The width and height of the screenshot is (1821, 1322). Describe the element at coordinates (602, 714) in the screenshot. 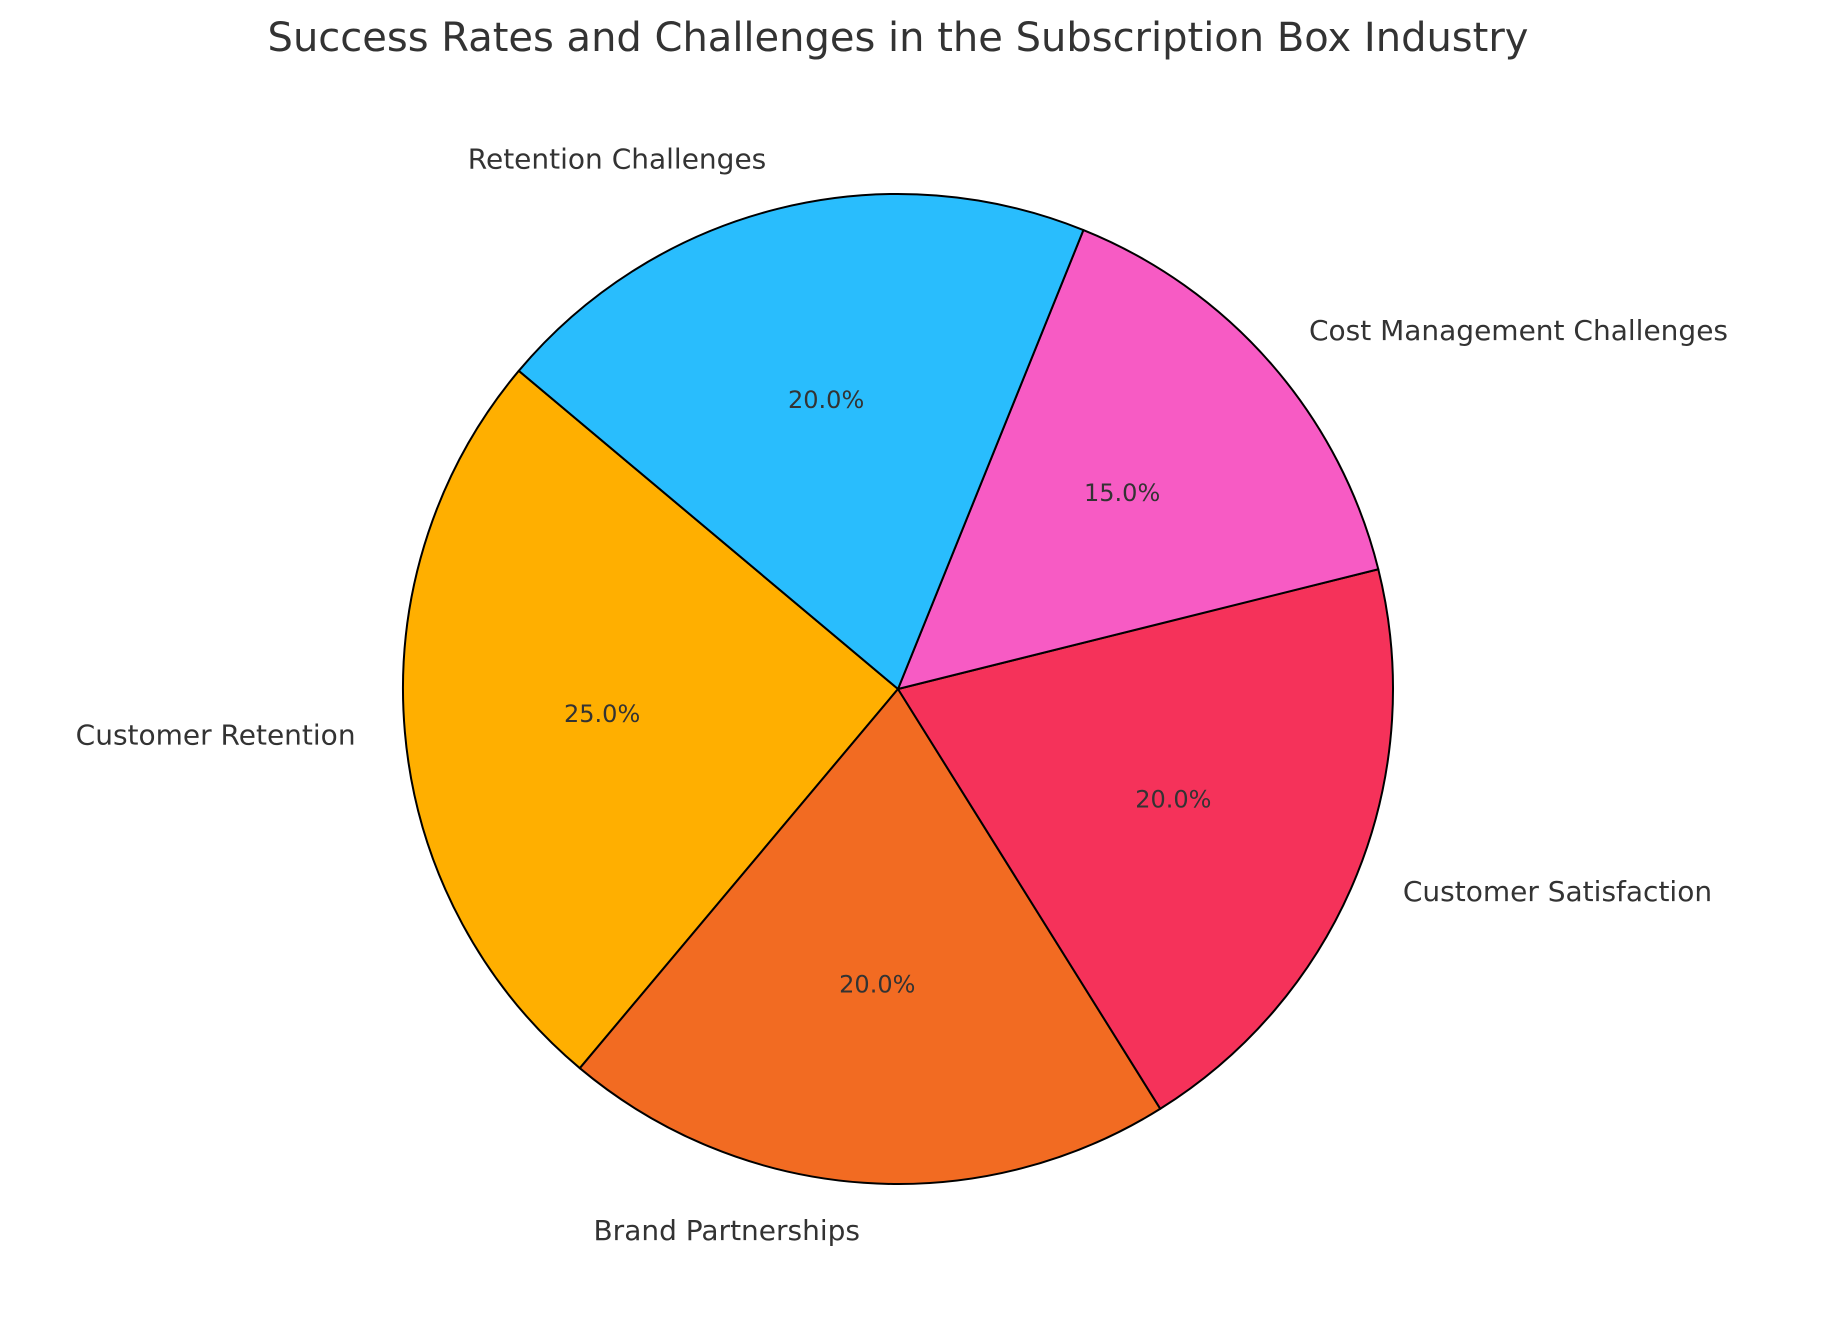

I see `value-label: 25.0%` at that location.